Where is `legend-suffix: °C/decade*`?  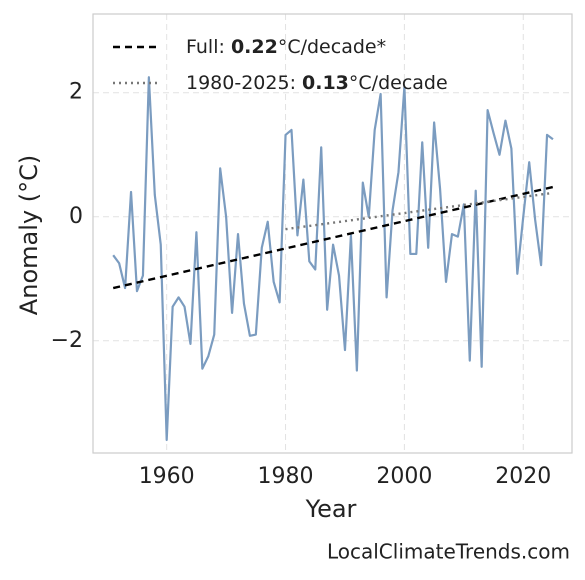 legend-suffix: °C/decade* is located at coordinates (332, 47).